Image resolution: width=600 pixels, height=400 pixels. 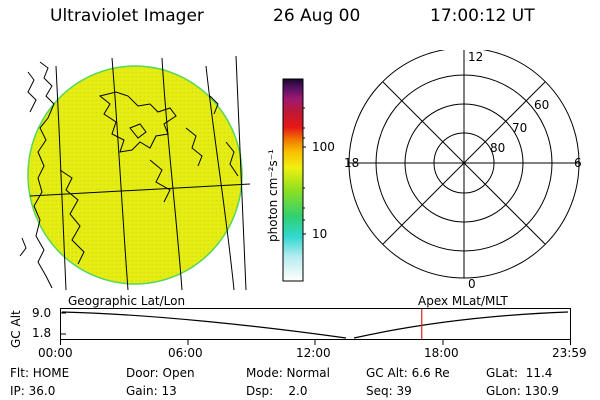 I want to click on altitude-curve, so click(x=315, y=325).